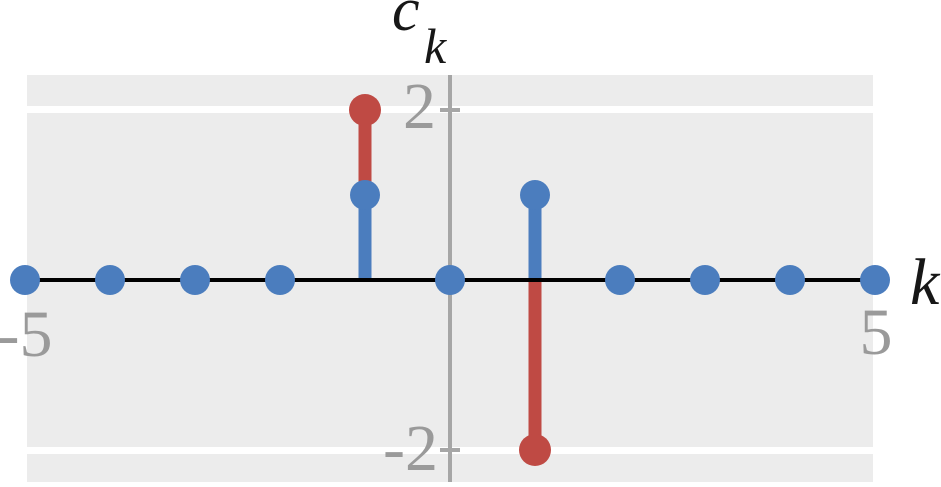 This screenshot has height=487, width=941. I want to click on y-tick-label-neg2: -2, so click(410, 448).